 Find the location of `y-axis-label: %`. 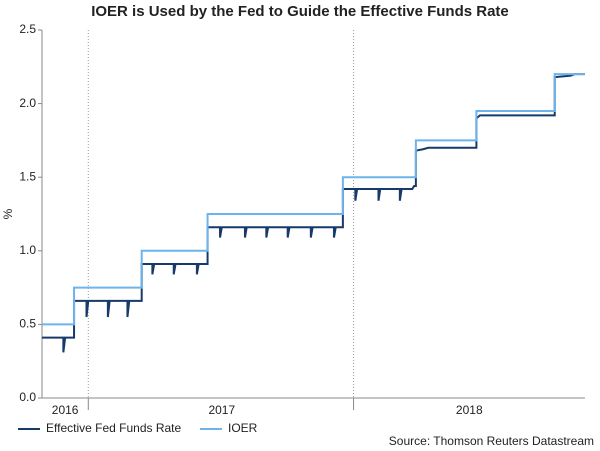

y-axis-label: % is located at coordinates (8, 213).